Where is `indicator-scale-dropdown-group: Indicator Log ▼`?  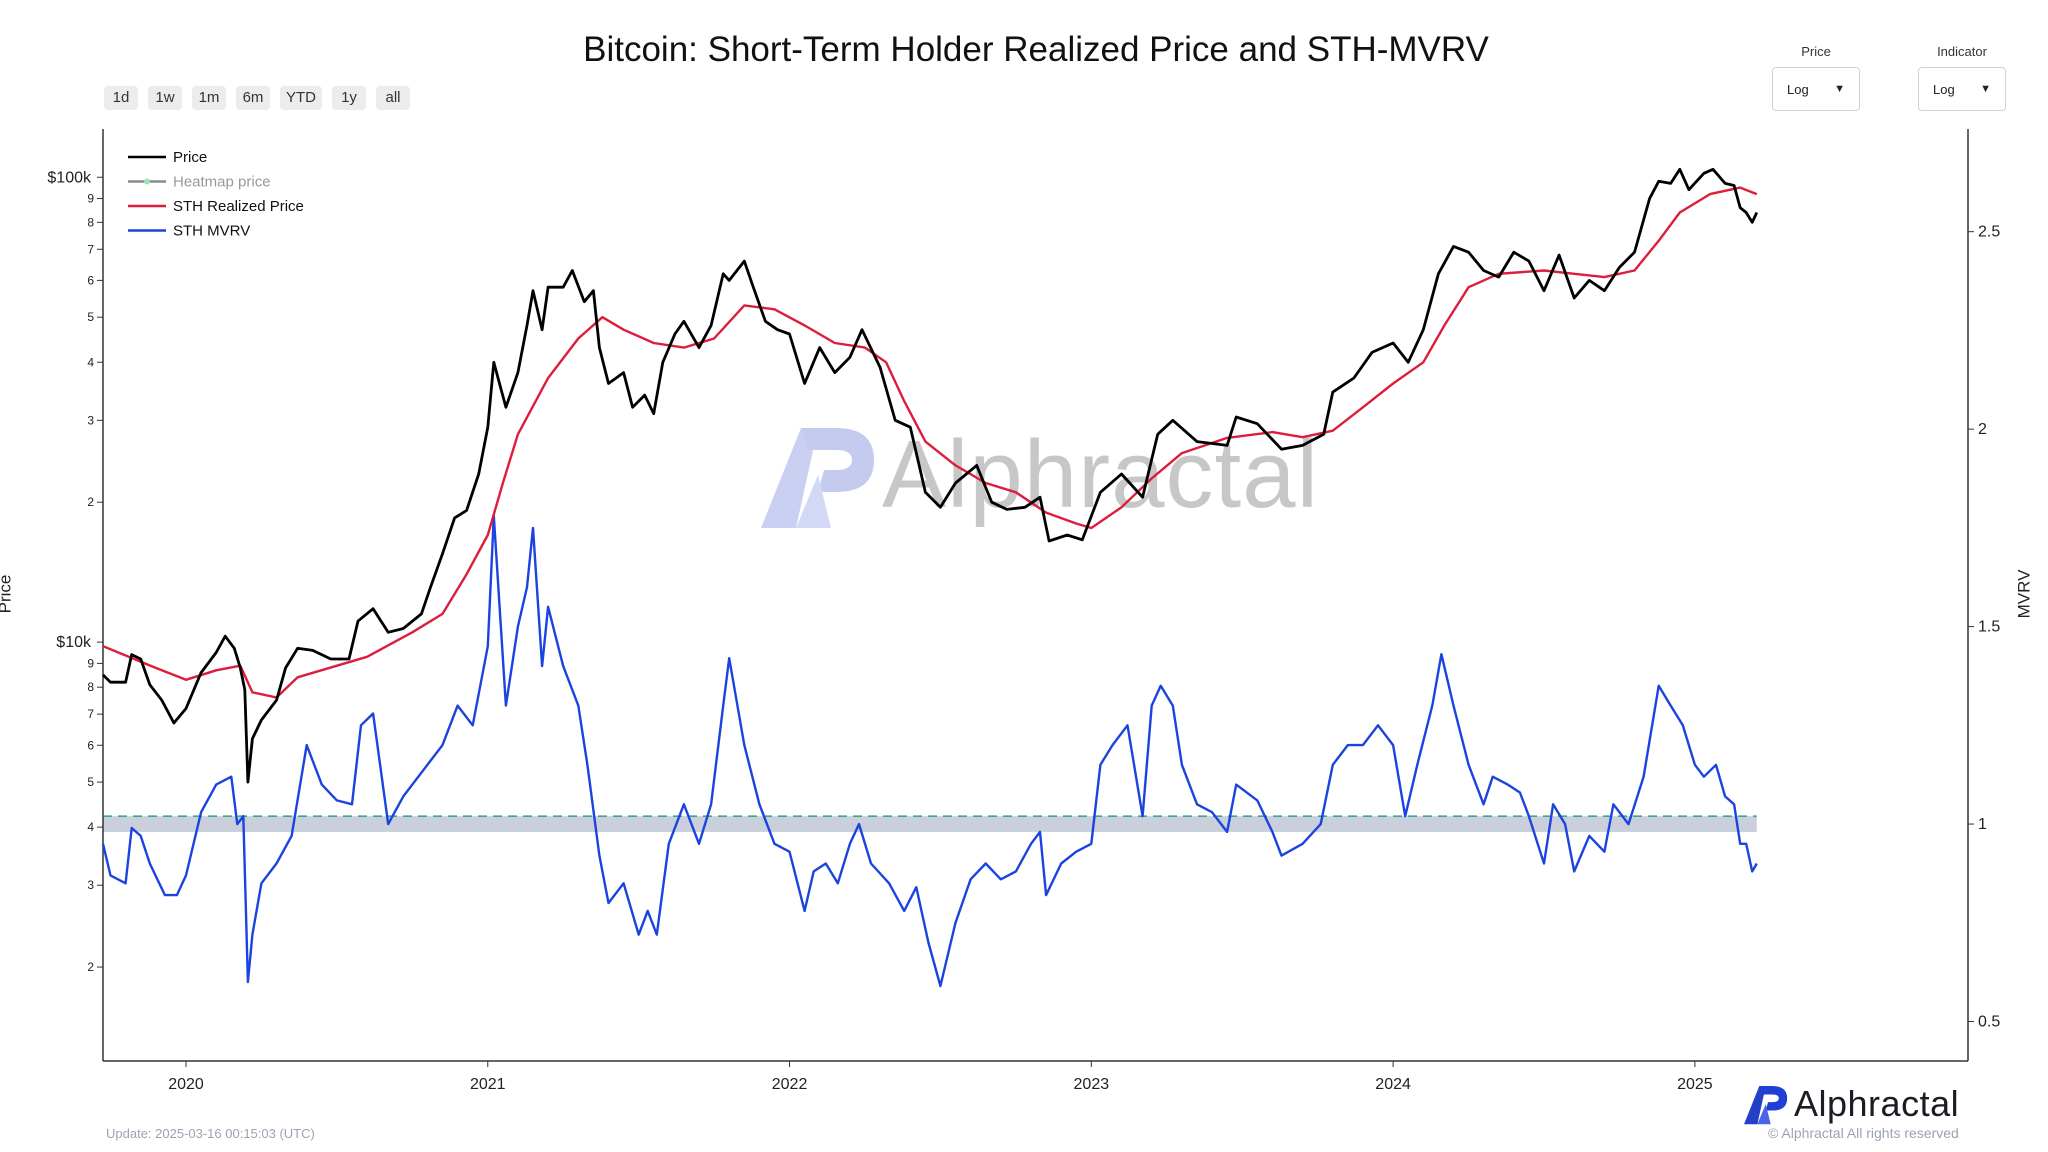 indicator-scale-dropdown-group: Indicator Log ▼ is located at coordinates (1962, 77).